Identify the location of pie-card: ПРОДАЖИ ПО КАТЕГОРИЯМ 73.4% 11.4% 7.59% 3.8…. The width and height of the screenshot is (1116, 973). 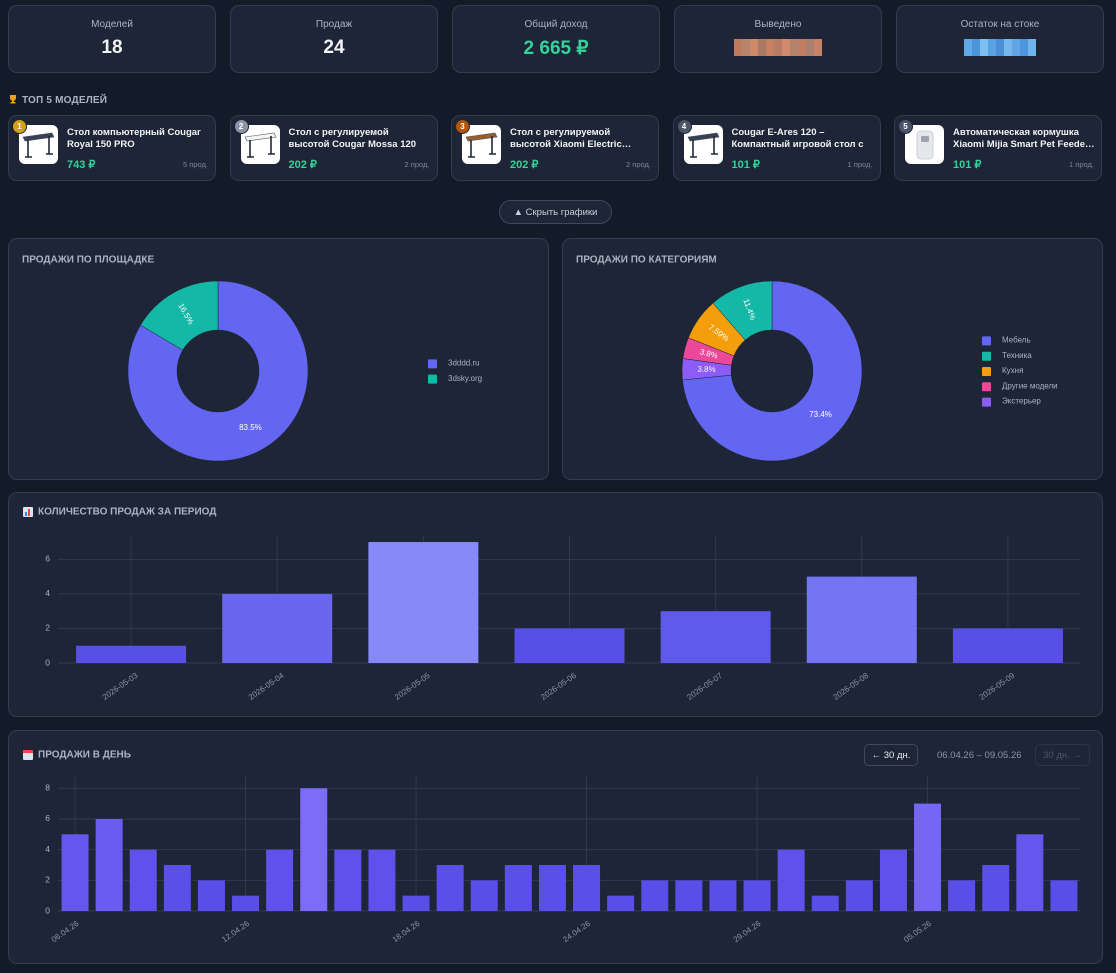
(832, 359).